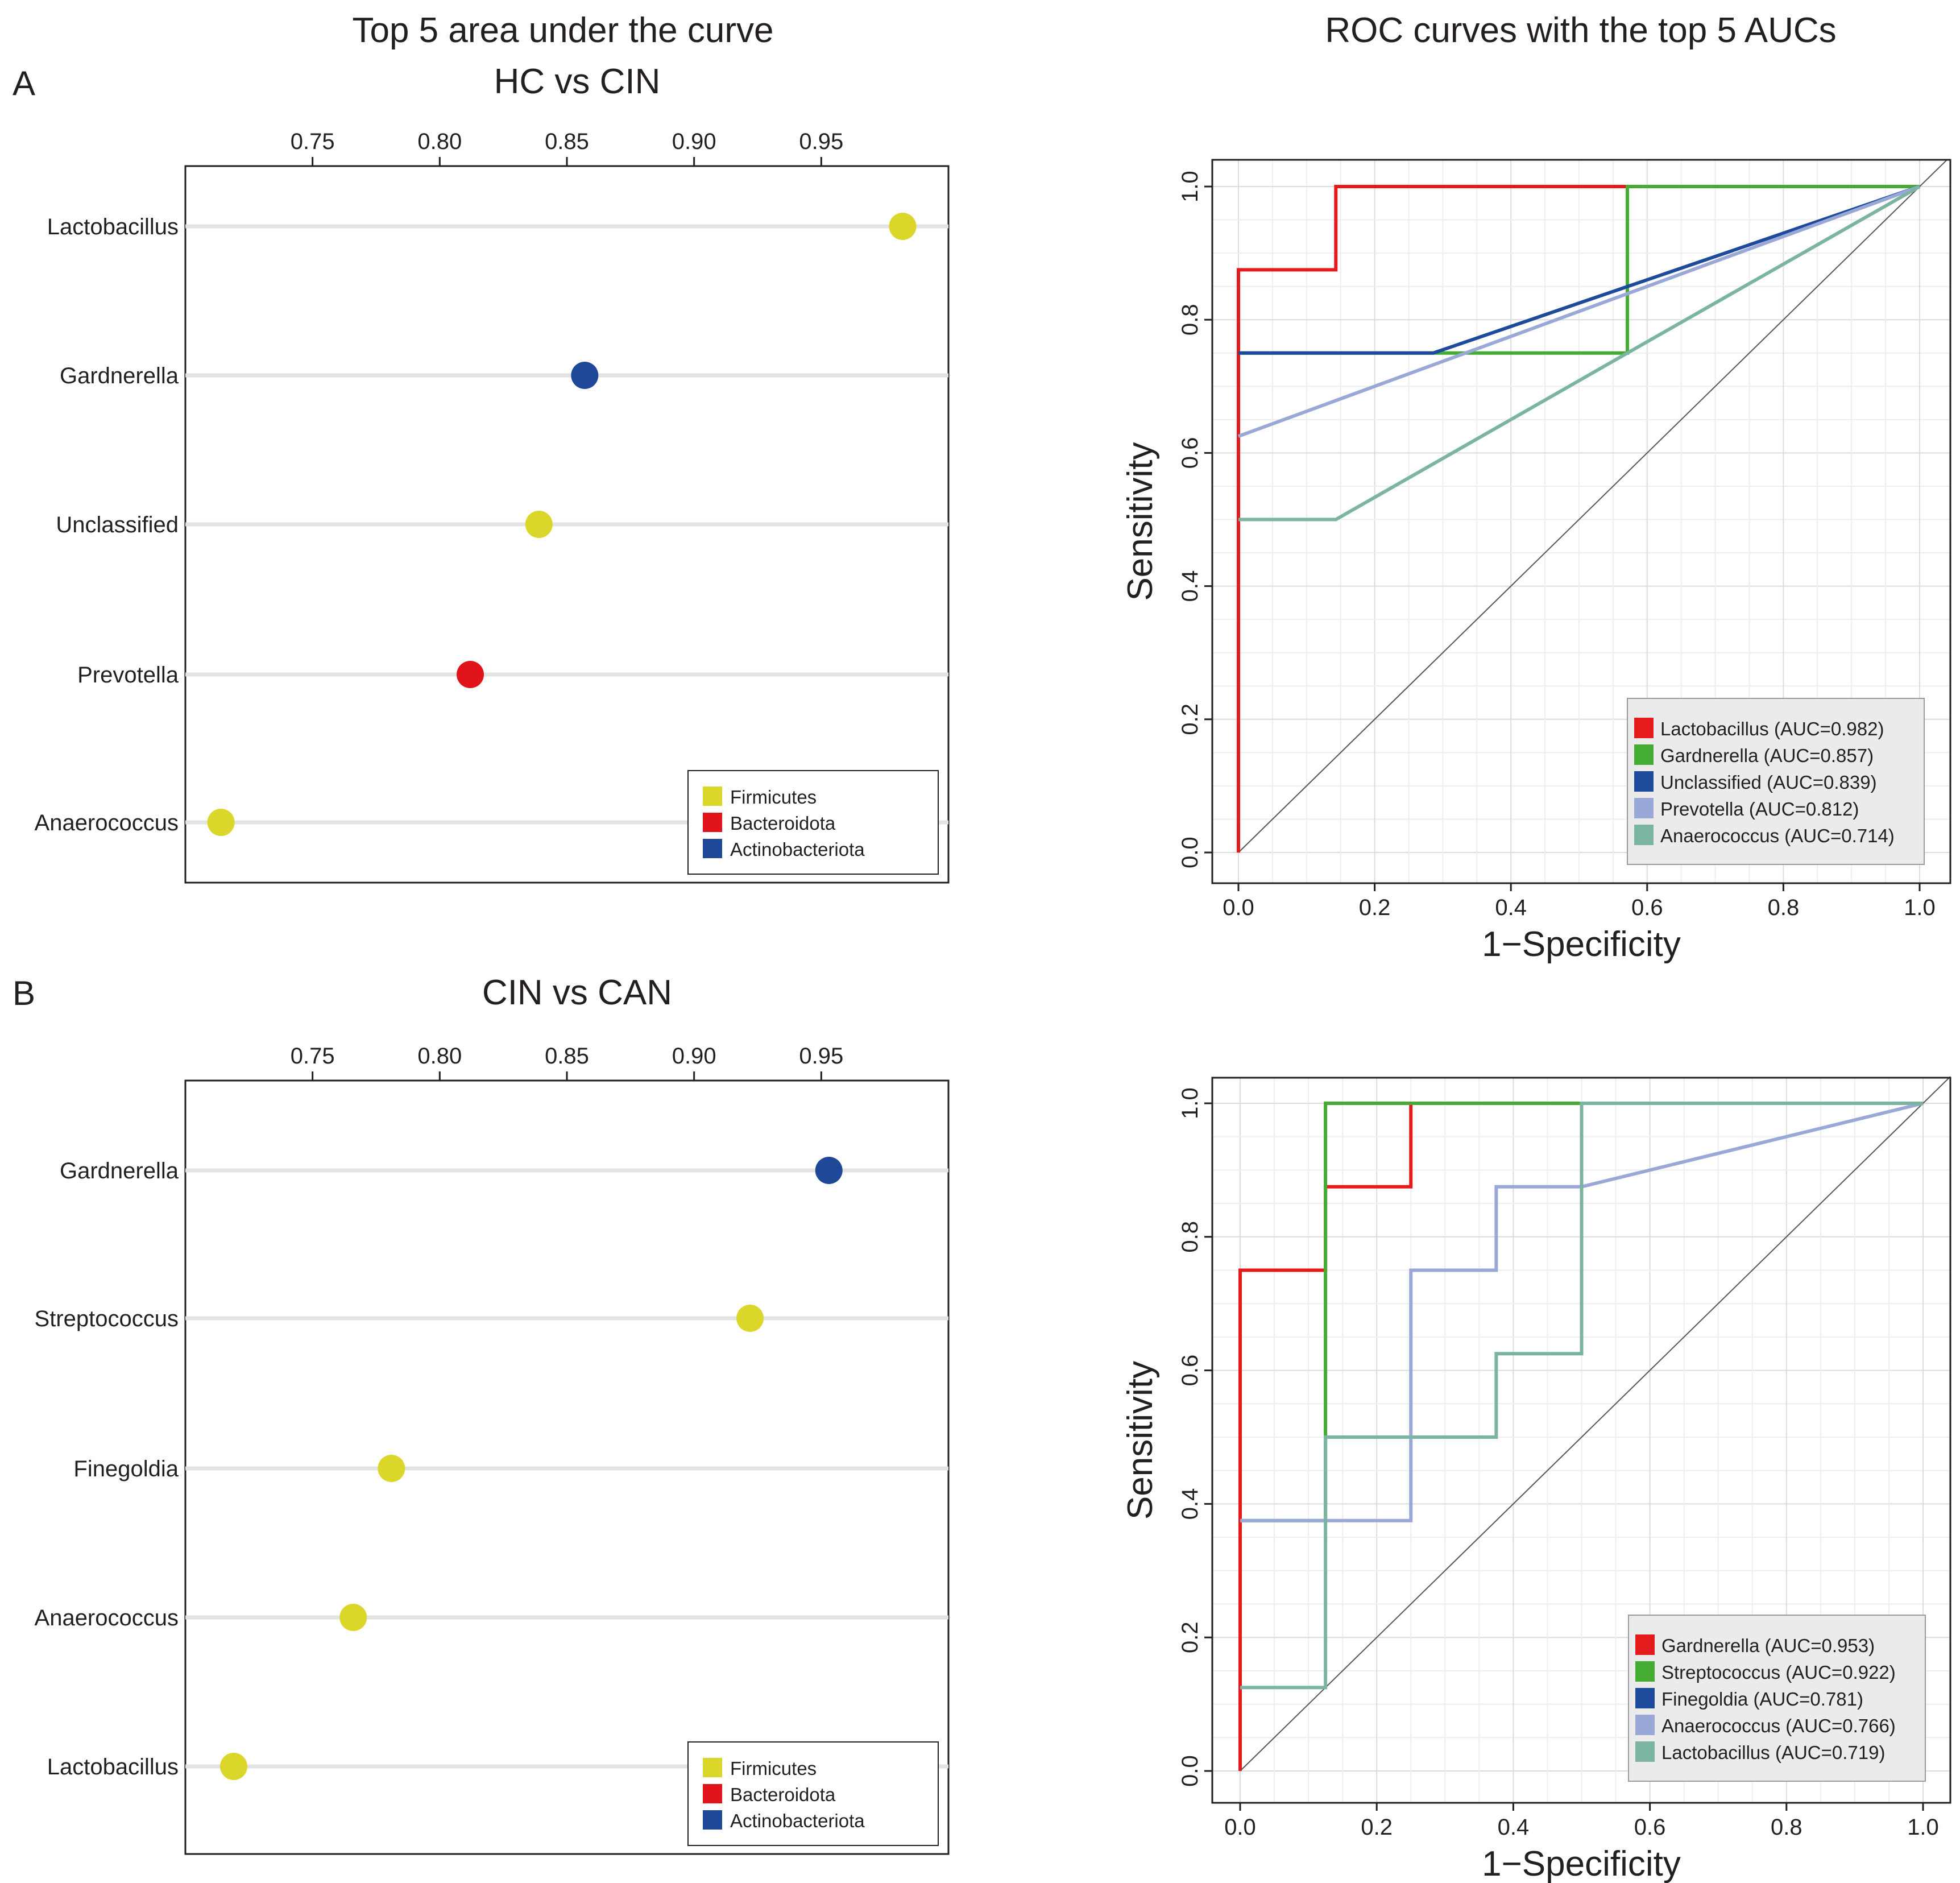 Image resolution: width=1960 pixels, height=1883 pixels. I want to click on legend-label-lactobacillus: Lactobacillus (AUC=0.719), so click(1773, 1752).